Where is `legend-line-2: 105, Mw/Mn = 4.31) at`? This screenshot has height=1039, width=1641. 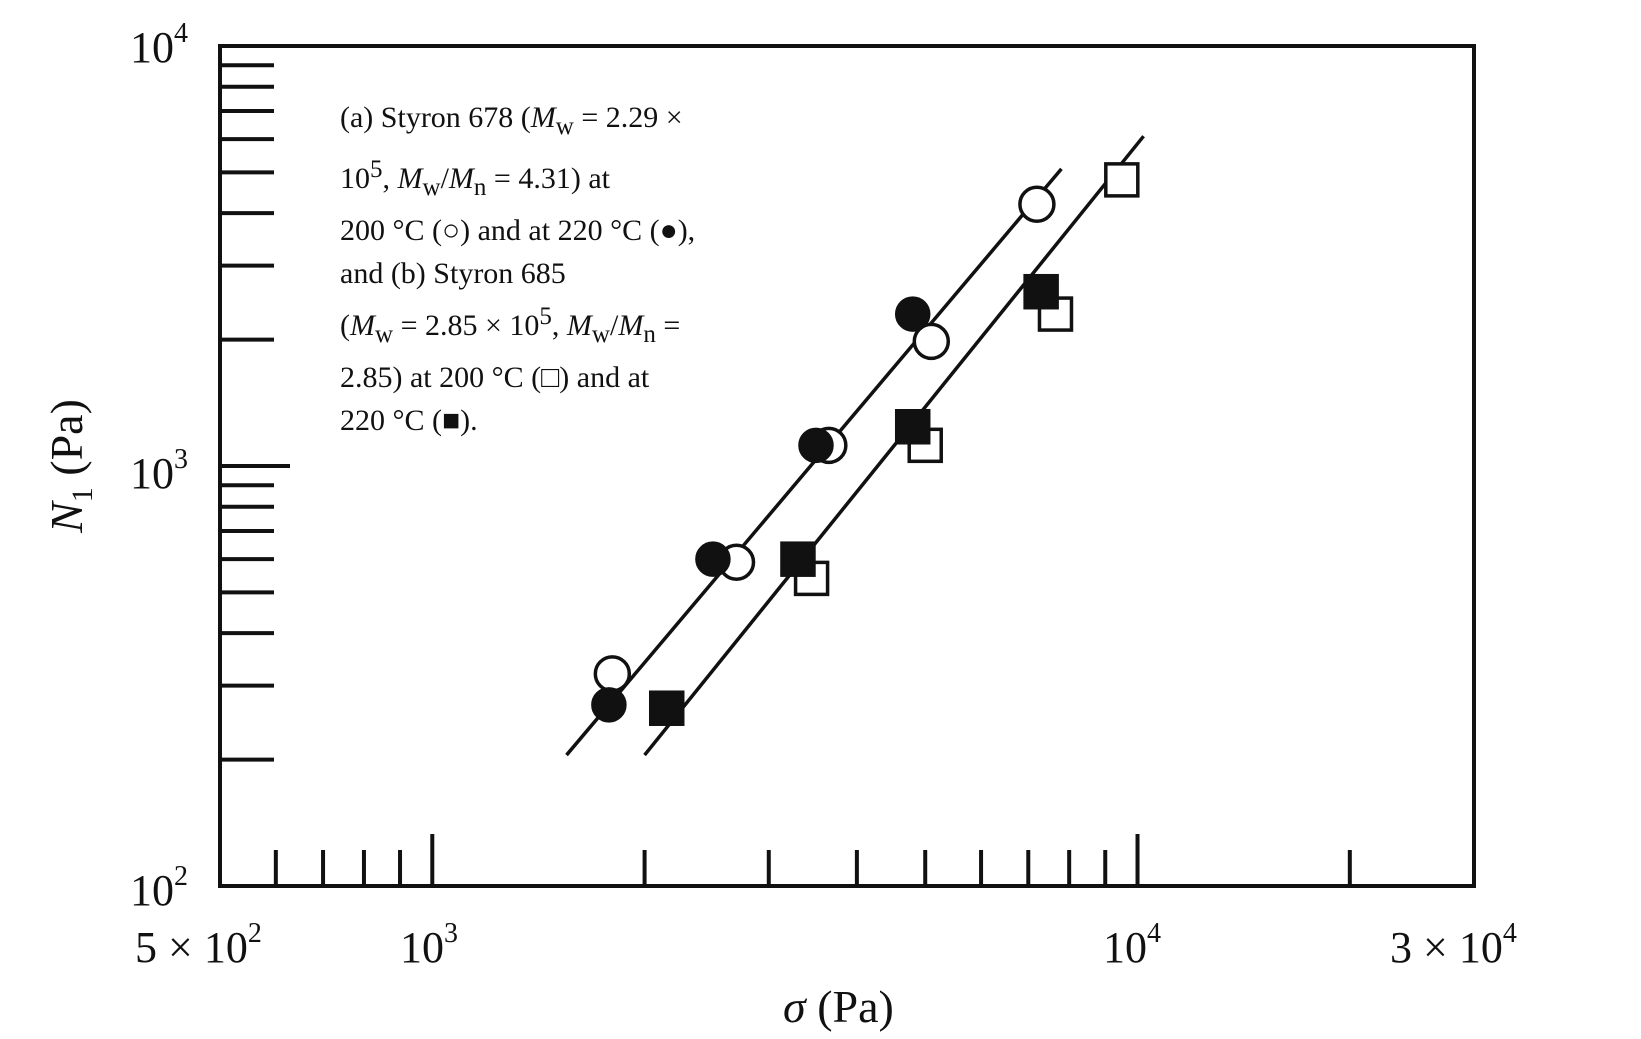
legend-line-2: 105, Mw/Mn = 4.31) at is located at coordinates (475, 178).